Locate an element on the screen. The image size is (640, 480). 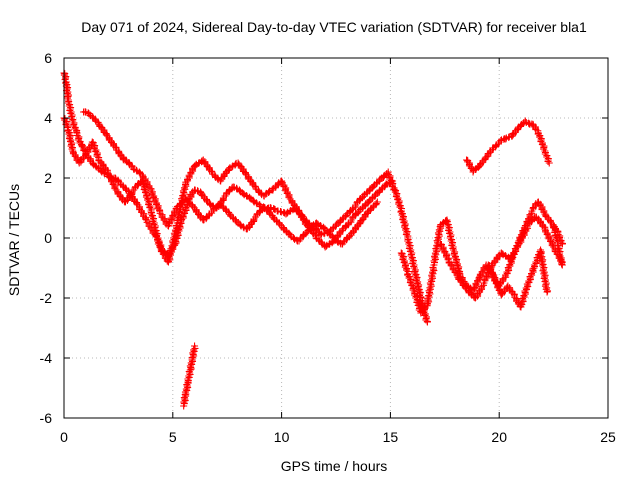
y-tick-label: -6 is located at coordinates (46, 418).